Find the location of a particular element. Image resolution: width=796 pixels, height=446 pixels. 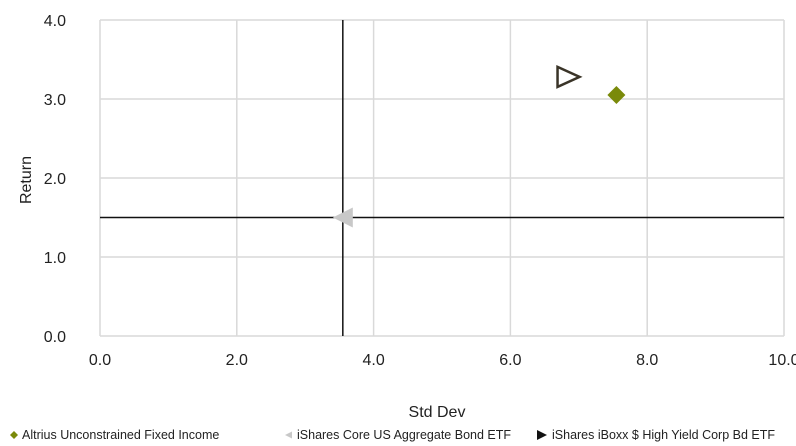

data-point-ishares-hy is located at coordinates (569, 76).